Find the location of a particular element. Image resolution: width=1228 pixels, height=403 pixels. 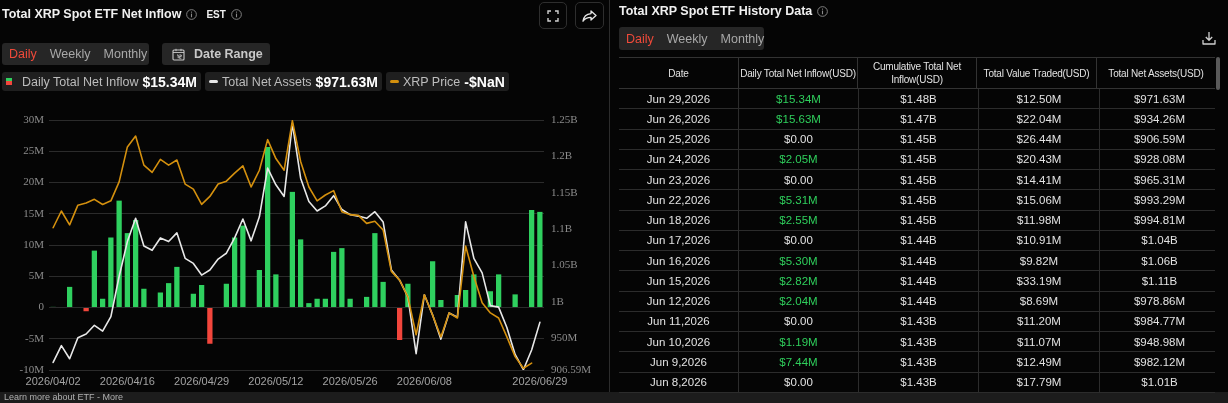

text: $993.29M is located at coordinates (1159, 199).